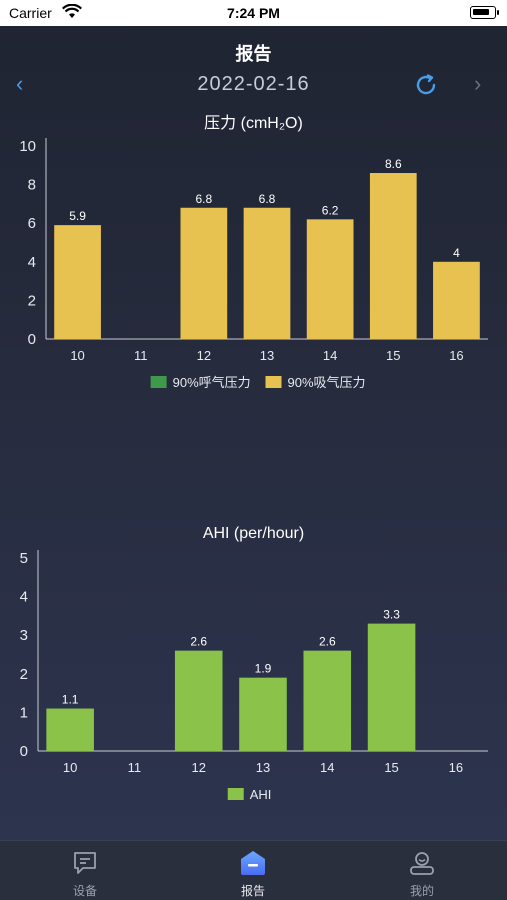 The height and width of the screenshot is (900, 507). I want to click on carrier-label: Carrier, so click(30, 13).